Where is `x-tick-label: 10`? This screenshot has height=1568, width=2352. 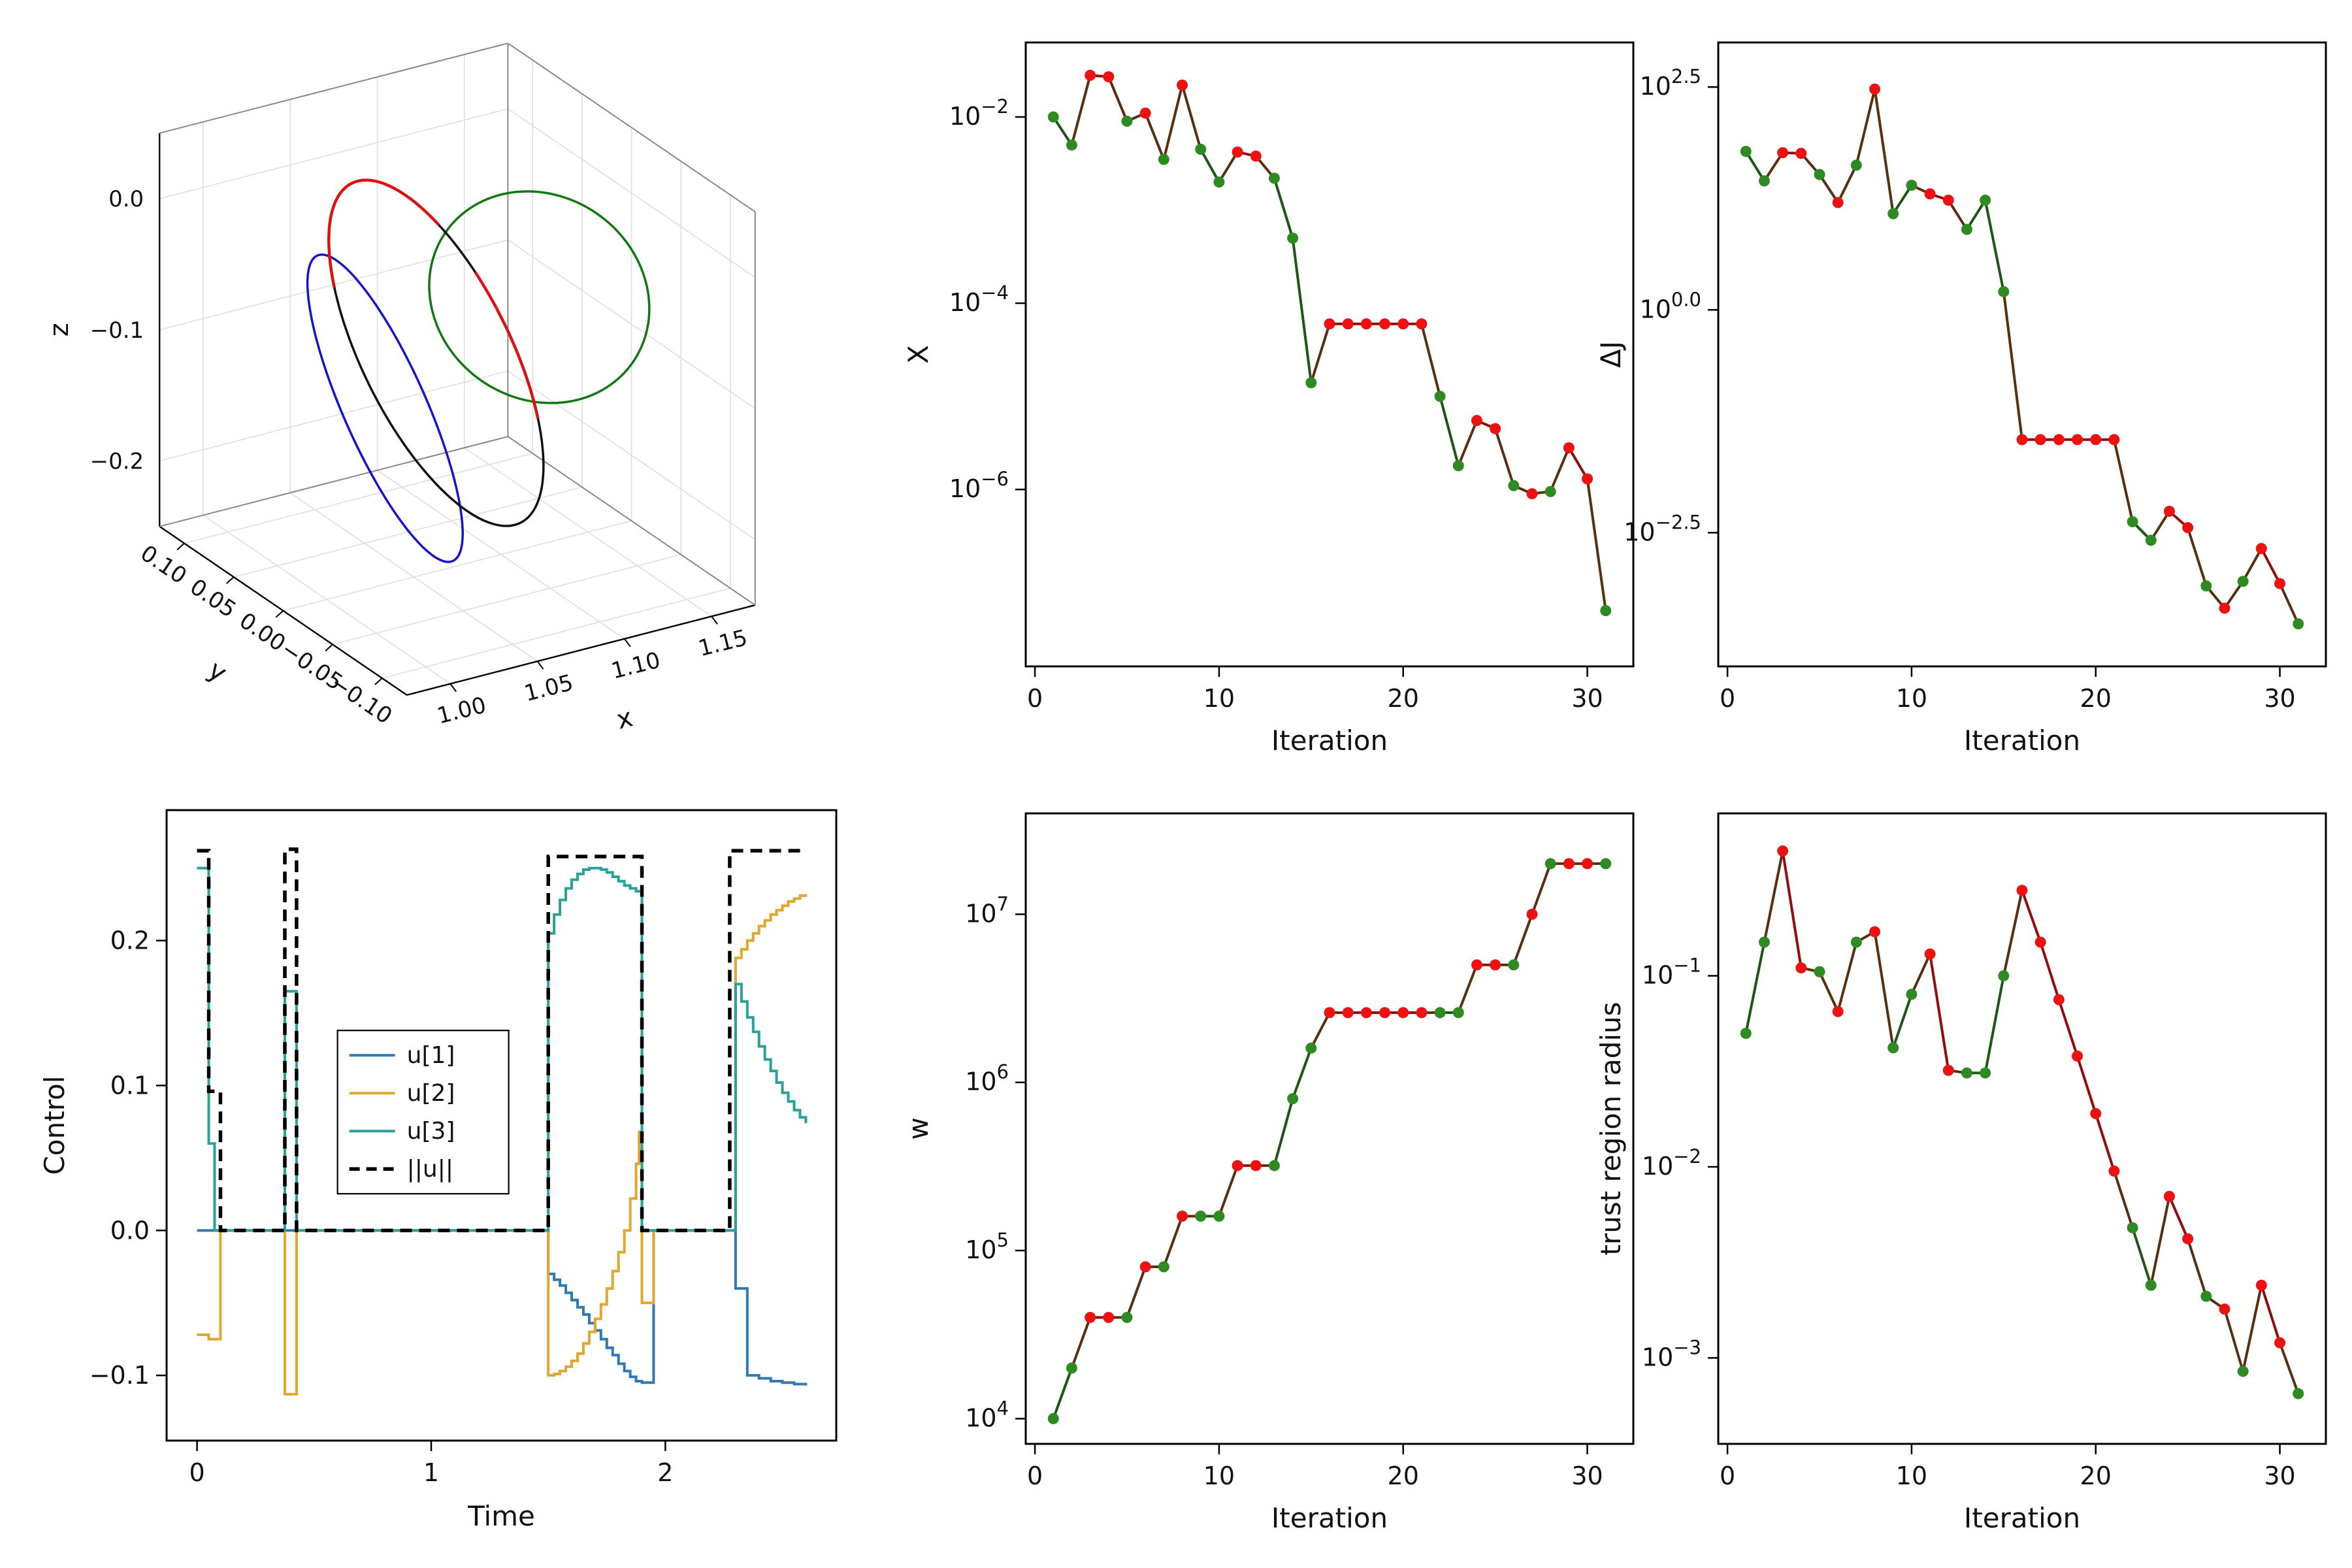 x-tick-label: 10 is located at coordinates (1911, 698).